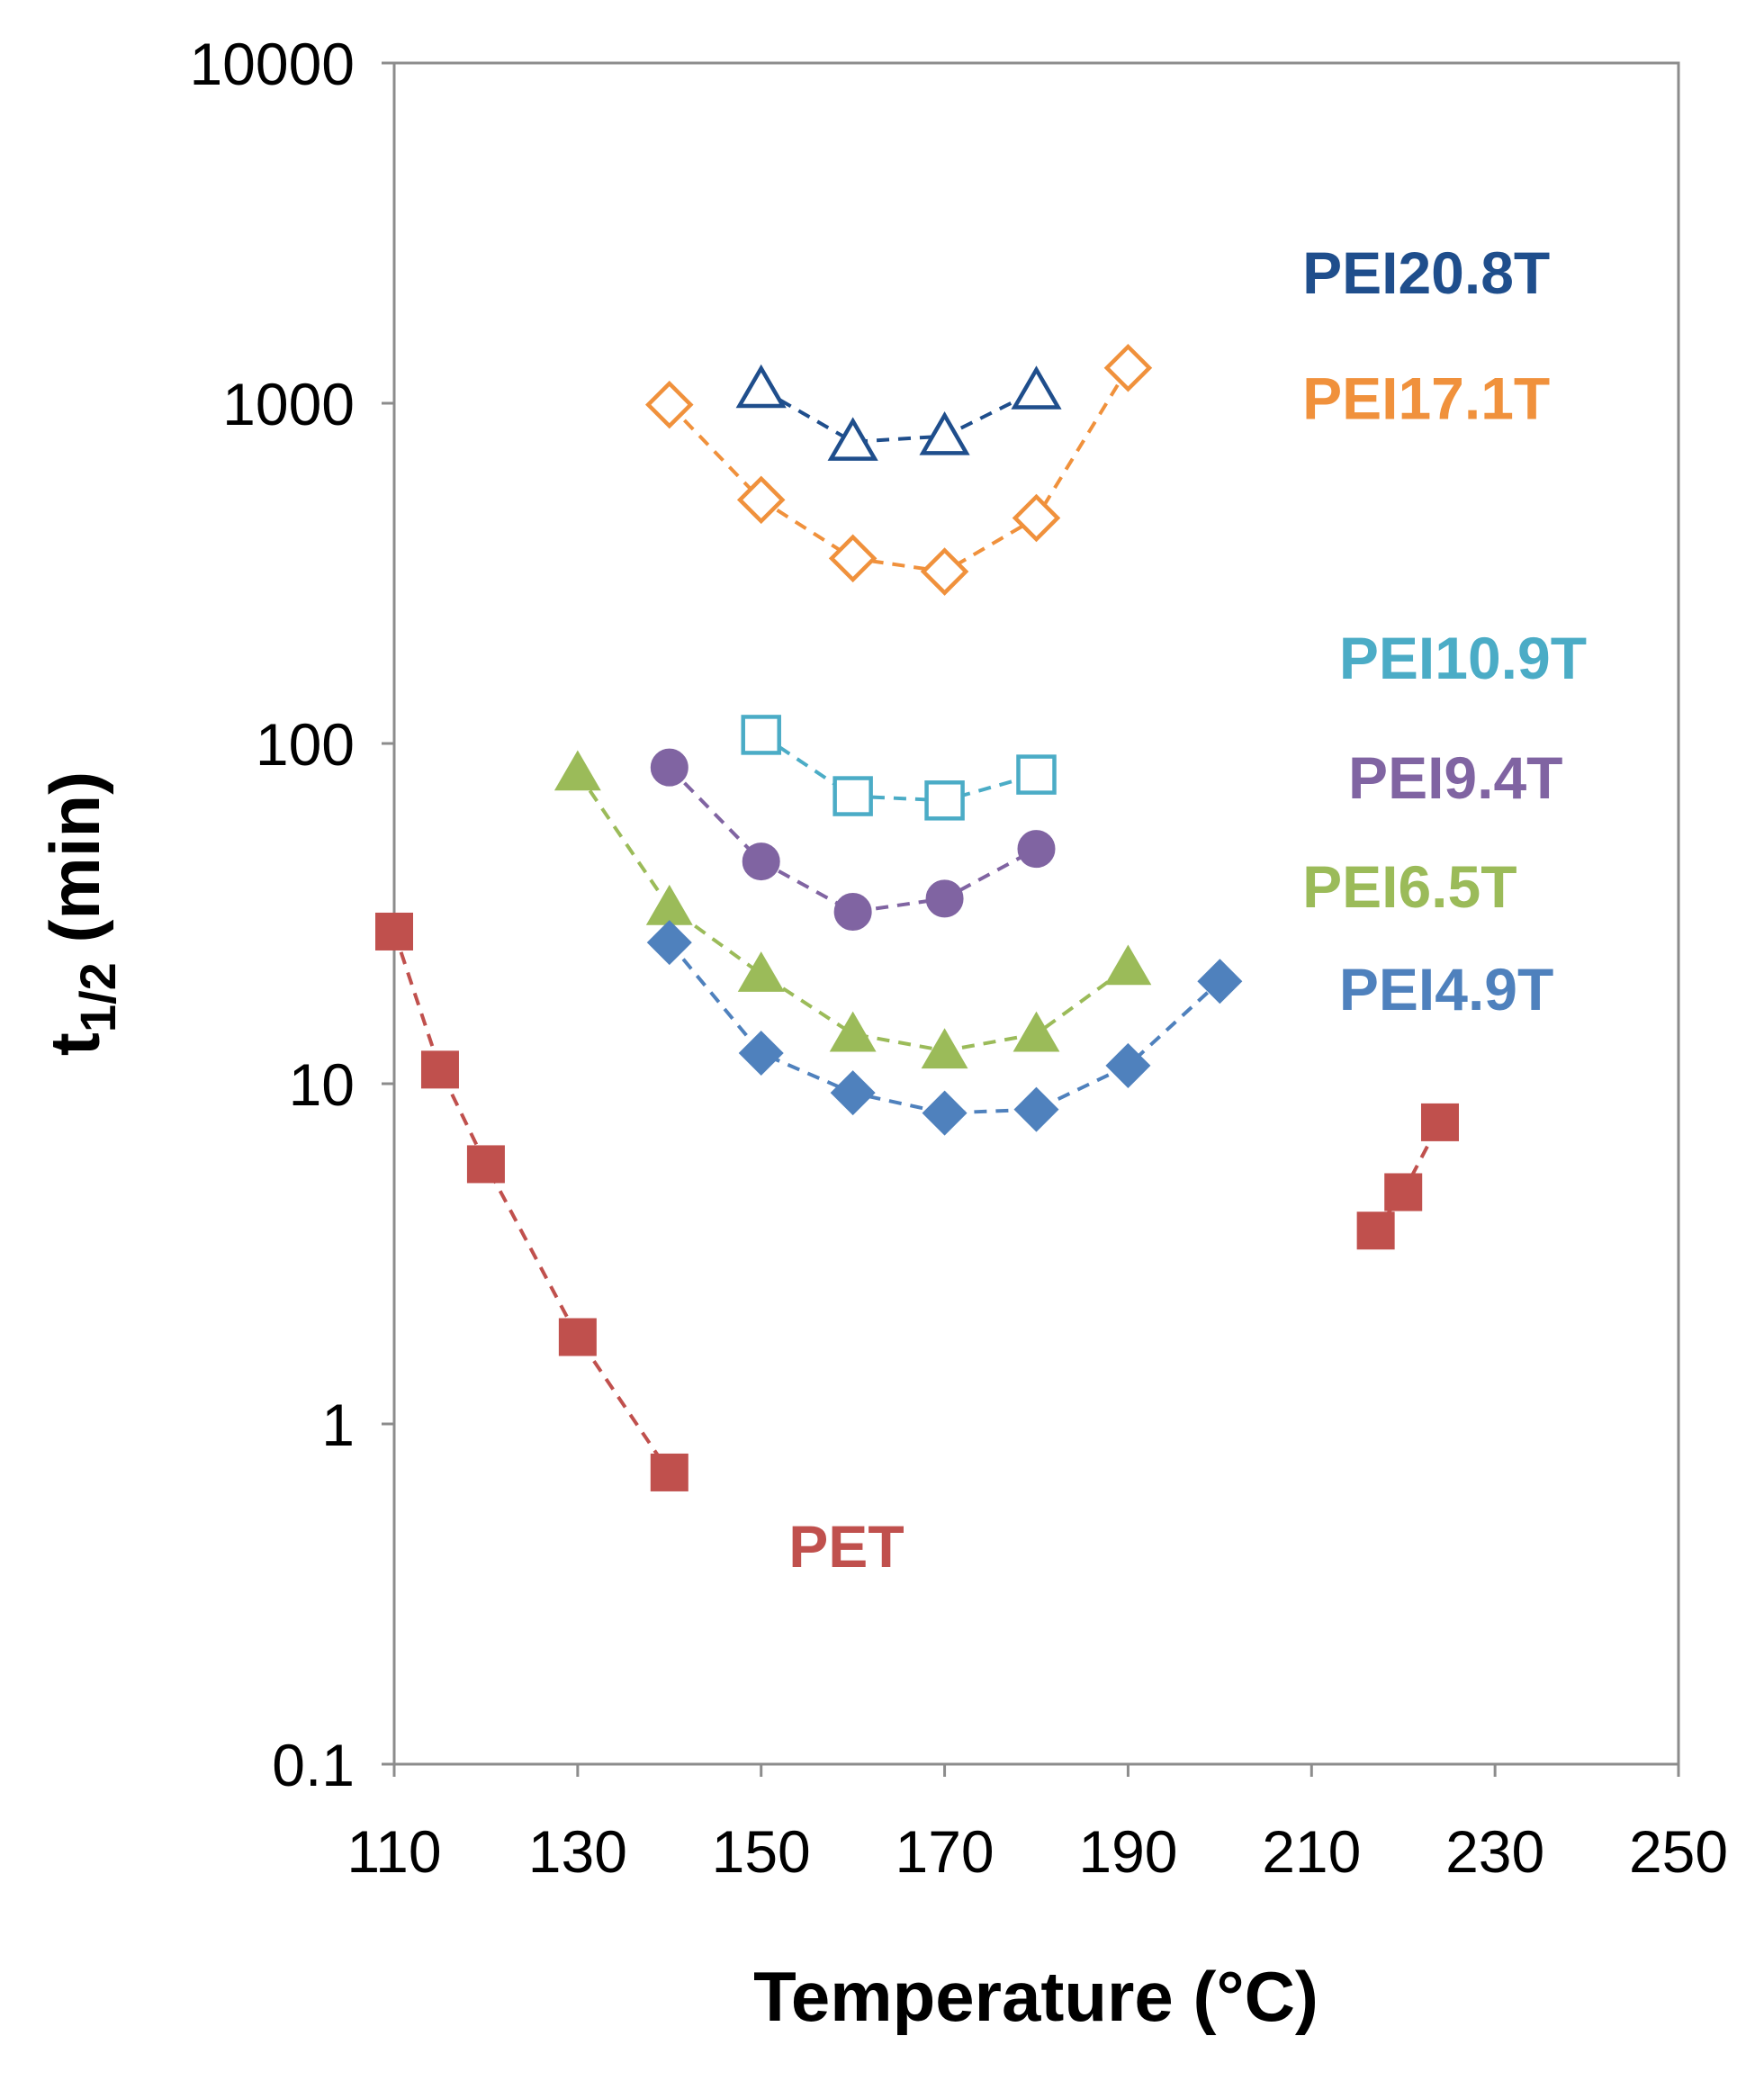  I want to click on y-tick-label: 10, so click(322, 1084).